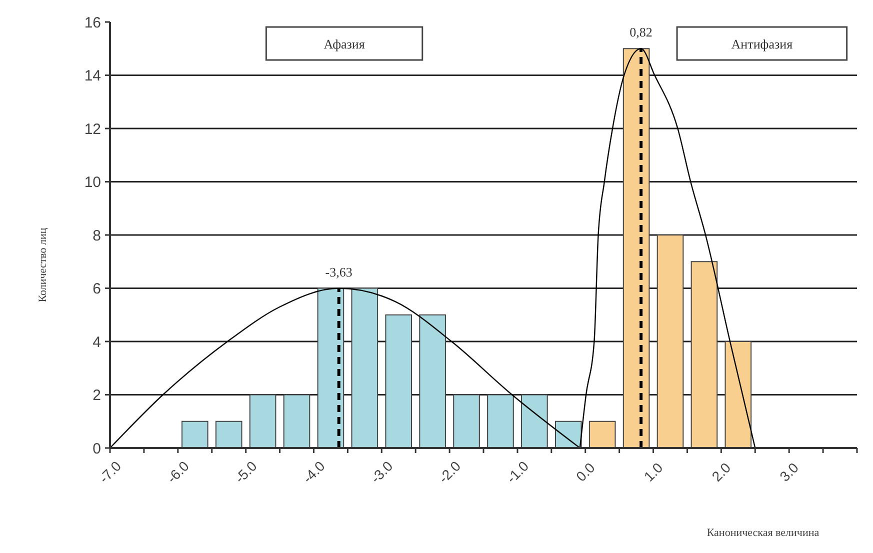 This screenshot has height=553, width=873. I want to click on x-axis-title: Каноническая величина, so click(763, 533).